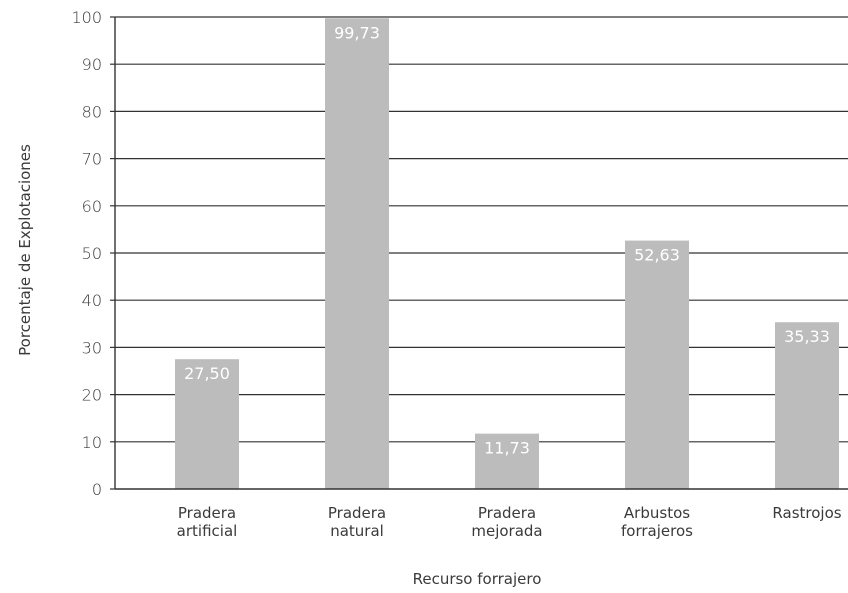 The height and width of the screenshot is (593, 848). What do you see at coordinates (92, 395) in the screenshot?
I see `y-tick-label: 20` at bounding box center [92, 395].